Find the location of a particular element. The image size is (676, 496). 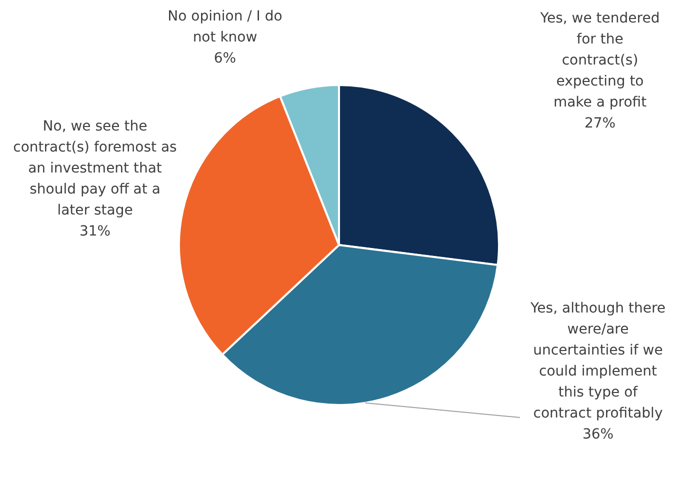

slice-label: Yes, although there were/are uncertainties if we could implement this type of contract profitably is located at coordinates (597, 361).